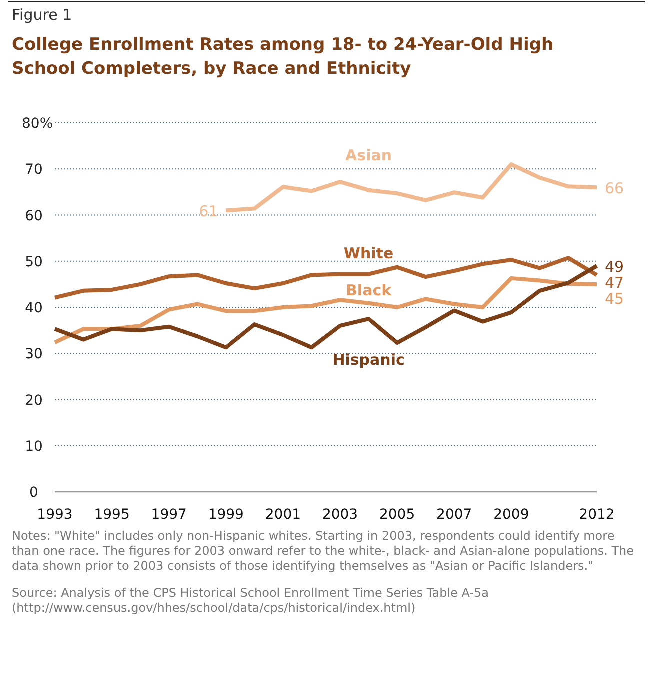 This screenshot has height=674, width=652. What do you see at coordinates (369, 290) in the screenshot?
I see `series-label: Black` at bounding box center [369, 290].